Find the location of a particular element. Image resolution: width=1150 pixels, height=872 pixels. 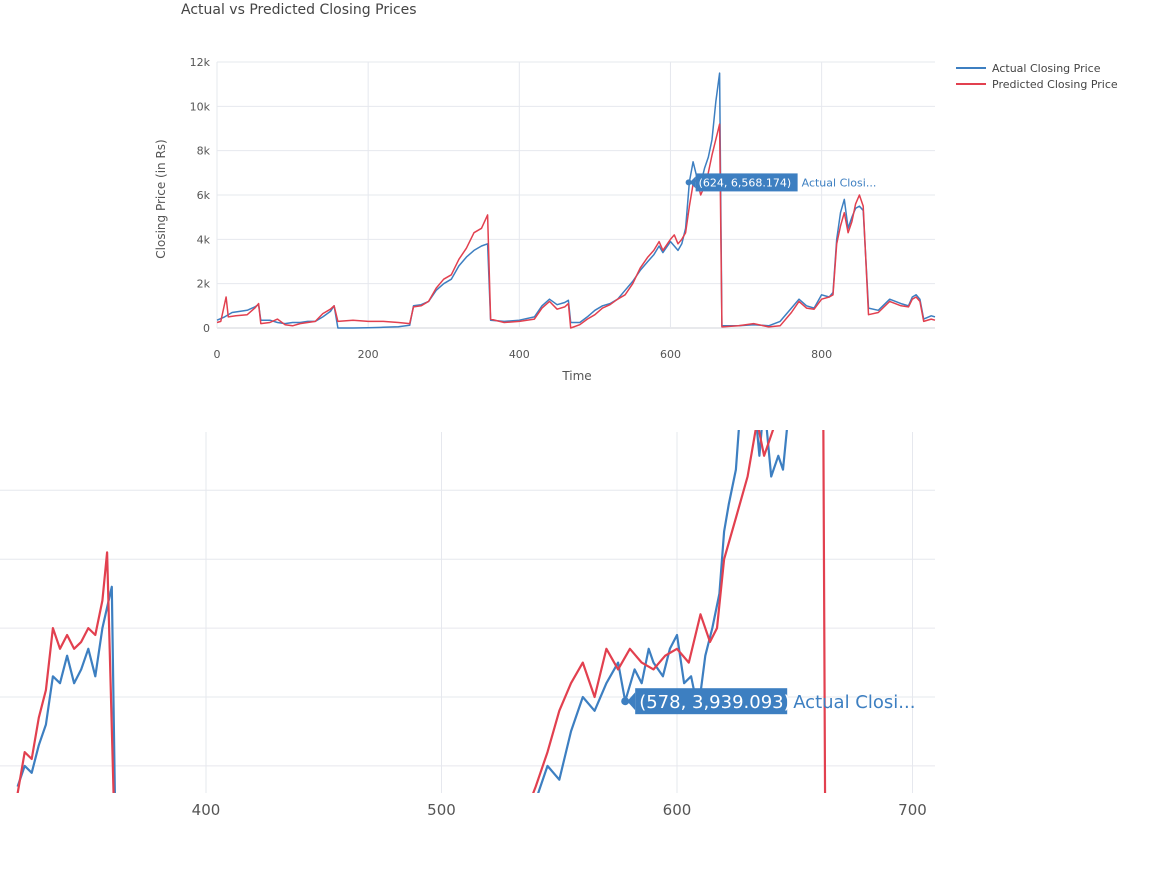

zoomed-hover-tooltip-value: (578, 3,939.093) is located at coordinates (714, 702).